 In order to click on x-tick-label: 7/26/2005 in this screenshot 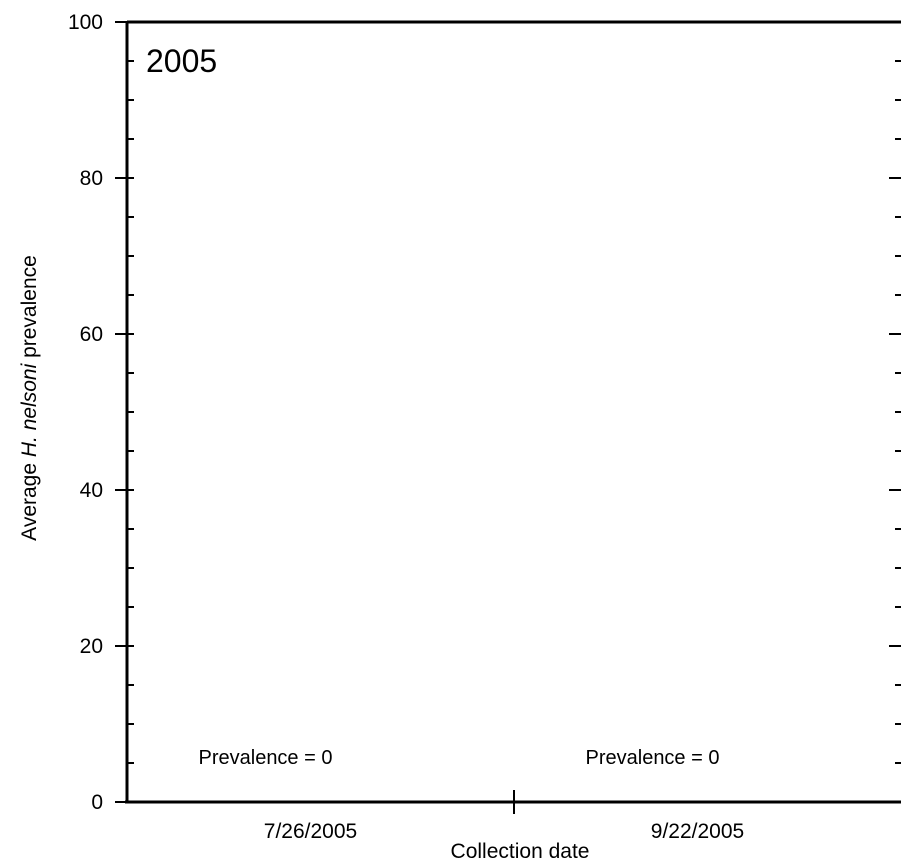, I will do `click(310, 831)`.